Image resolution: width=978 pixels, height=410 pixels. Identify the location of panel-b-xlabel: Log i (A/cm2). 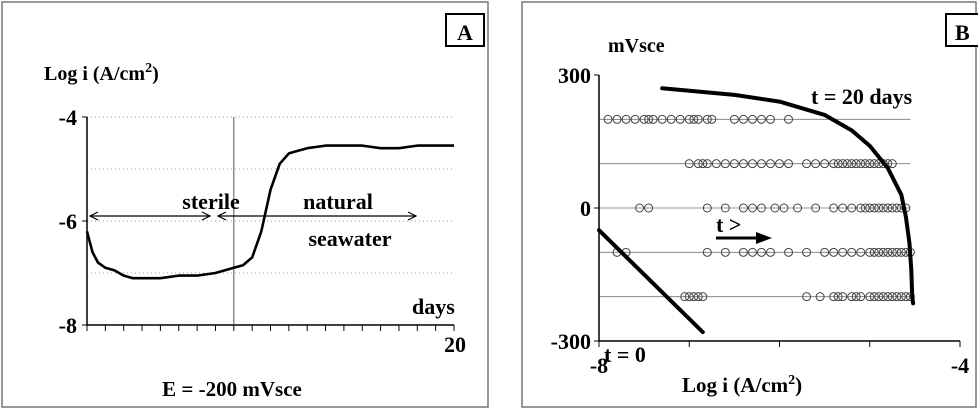
(742, 385).